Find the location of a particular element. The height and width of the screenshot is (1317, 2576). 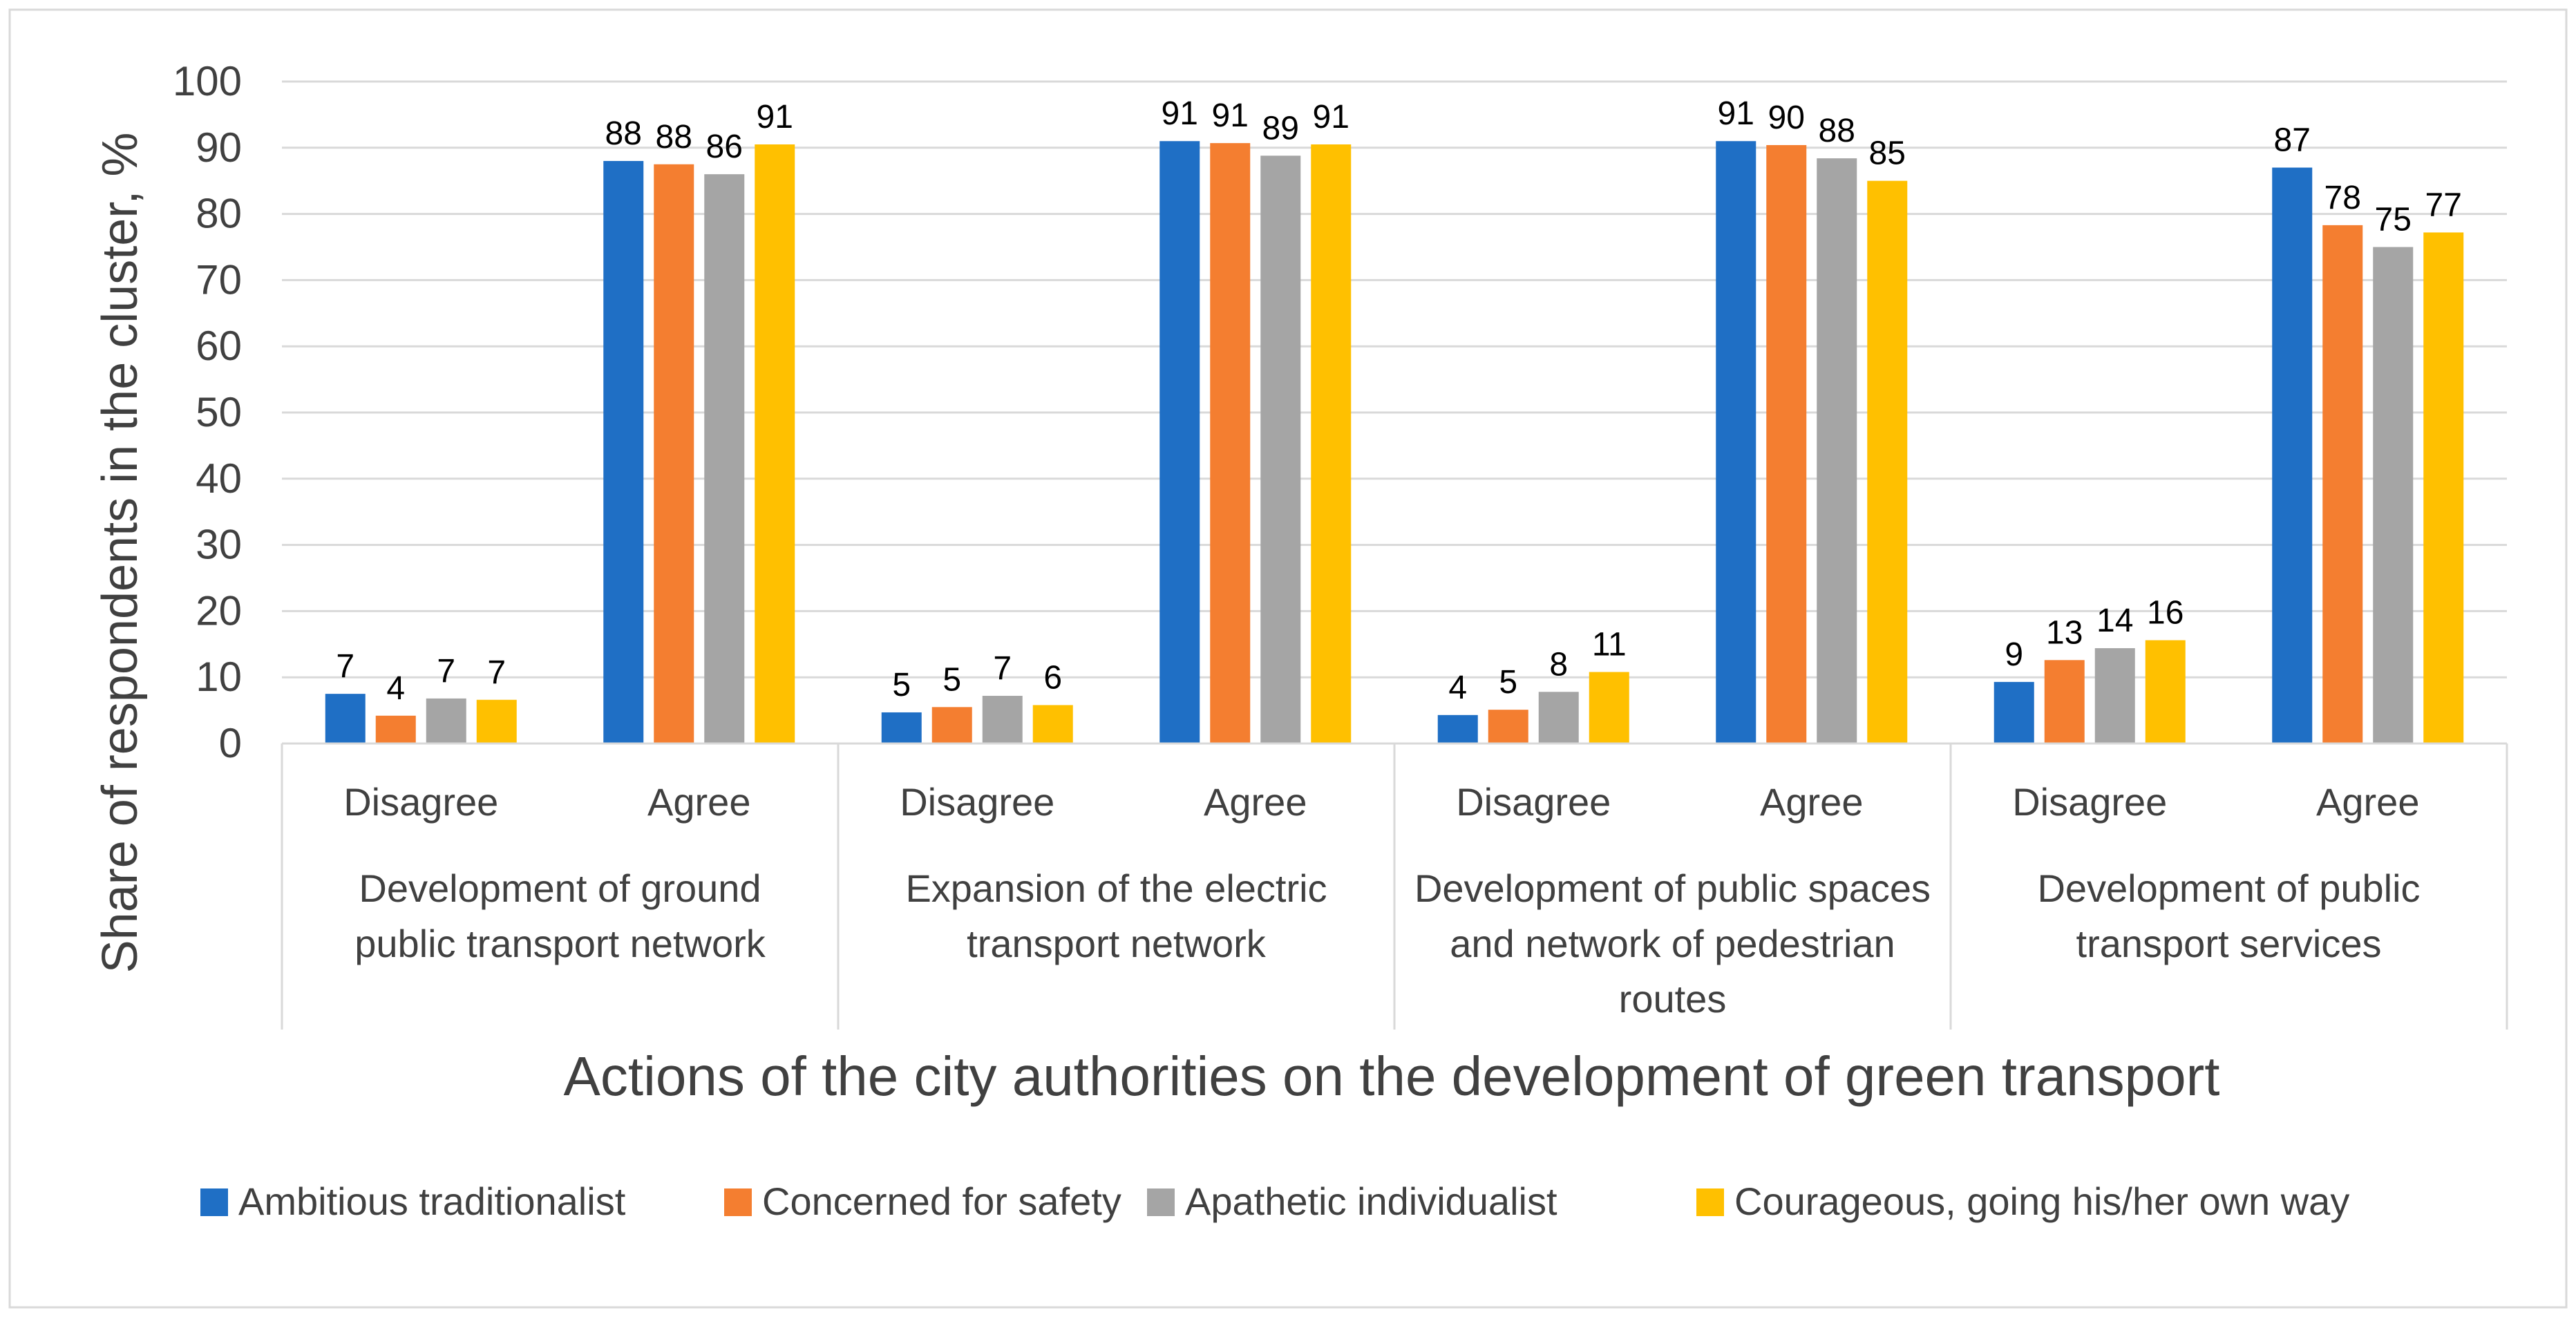

group-label: transport services is located at coordinates (2229, 944).